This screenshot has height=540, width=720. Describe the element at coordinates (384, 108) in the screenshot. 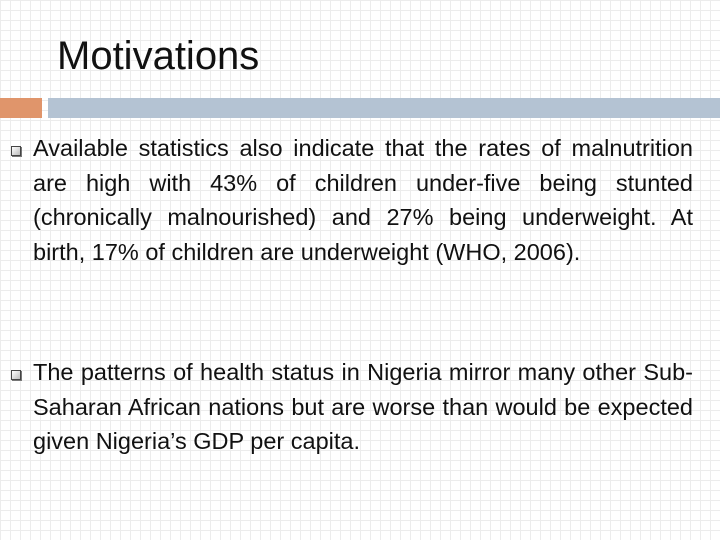

I see `header-bar` at that location.